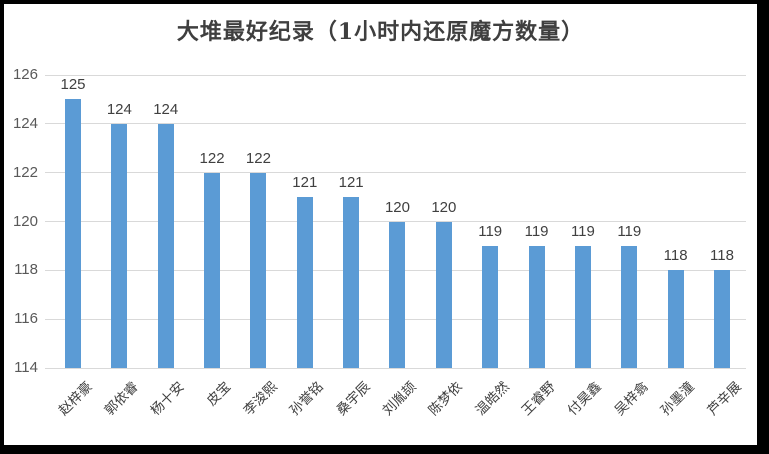 The height and width of the screenshot is (454, 769). What do you see at coordinates (25, 74) in the screenshot?
I see `y-axis-tick-label: 126` at bounding box center [25, 74].